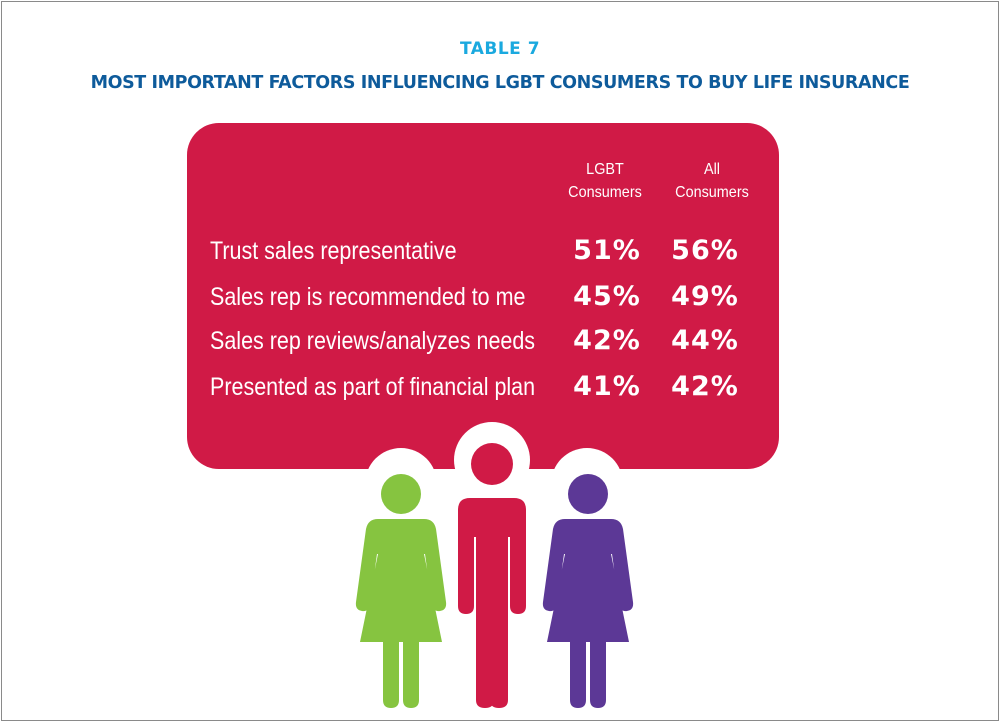 The height and width of the screenshot is (722, 1000). I want to click on value-lgbt: 41%, so click(607, 386).